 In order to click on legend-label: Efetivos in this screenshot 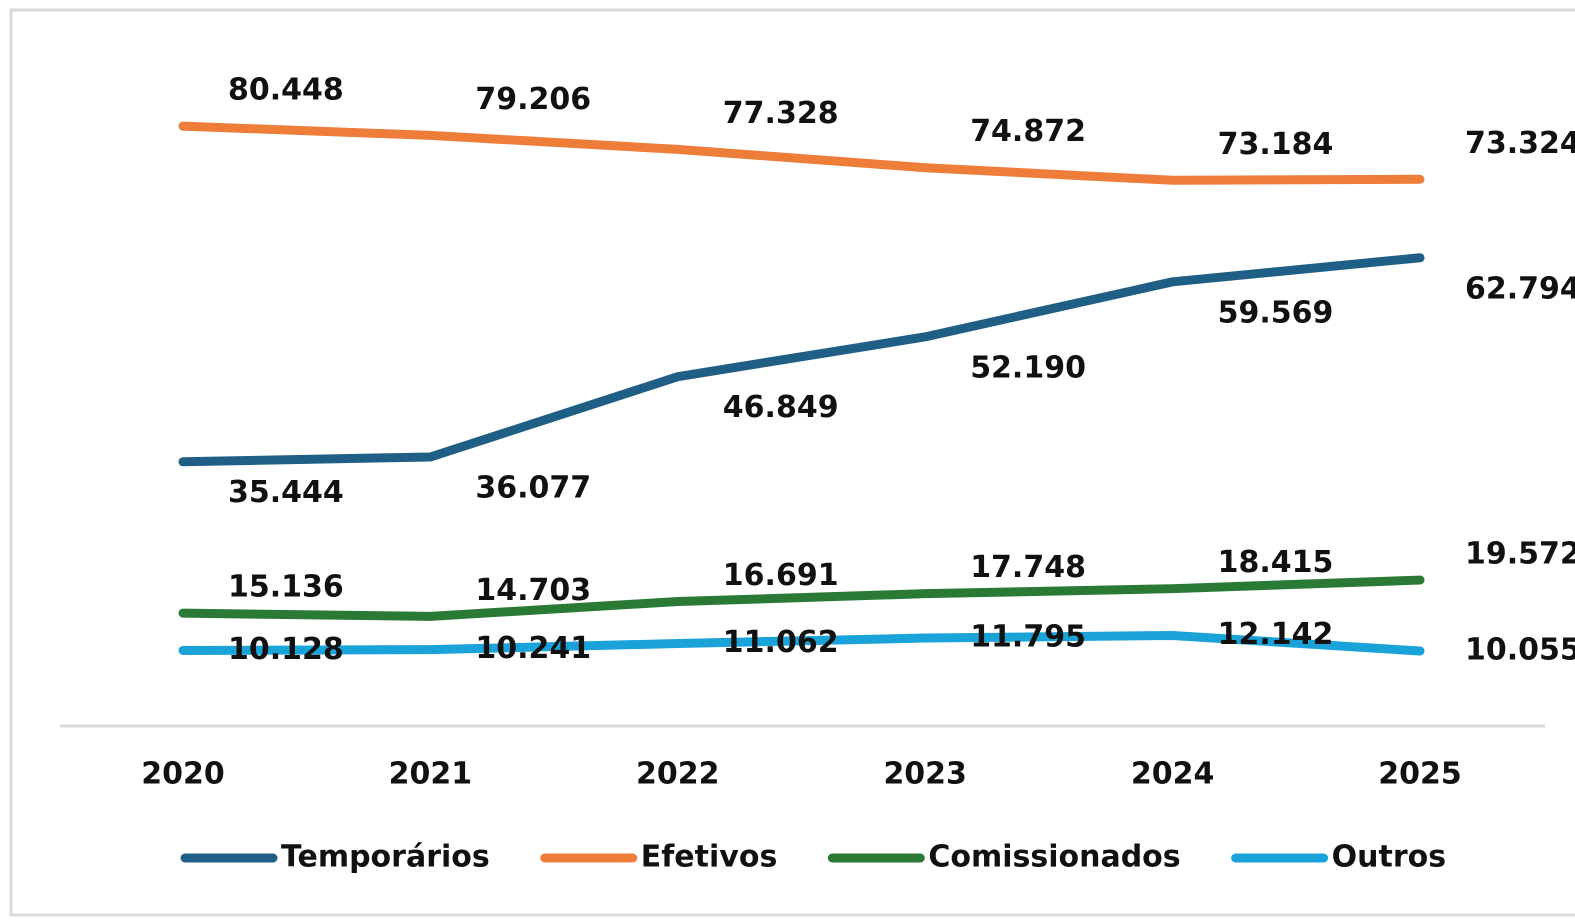, I will do `click(709, 857)`.